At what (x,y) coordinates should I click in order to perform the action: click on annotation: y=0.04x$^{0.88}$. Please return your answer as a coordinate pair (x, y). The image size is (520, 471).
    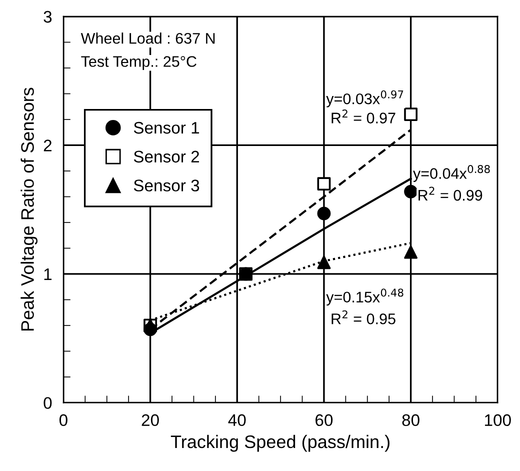
    Looking at the image, I should click on (451, 173).